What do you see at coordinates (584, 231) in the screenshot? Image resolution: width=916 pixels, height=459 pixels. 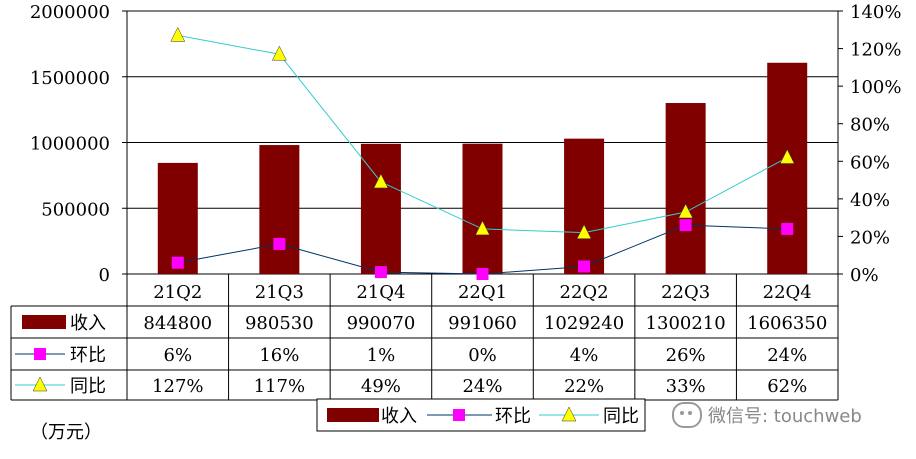 I see `point-同比-22Q2` at bounding box center [584, 231].